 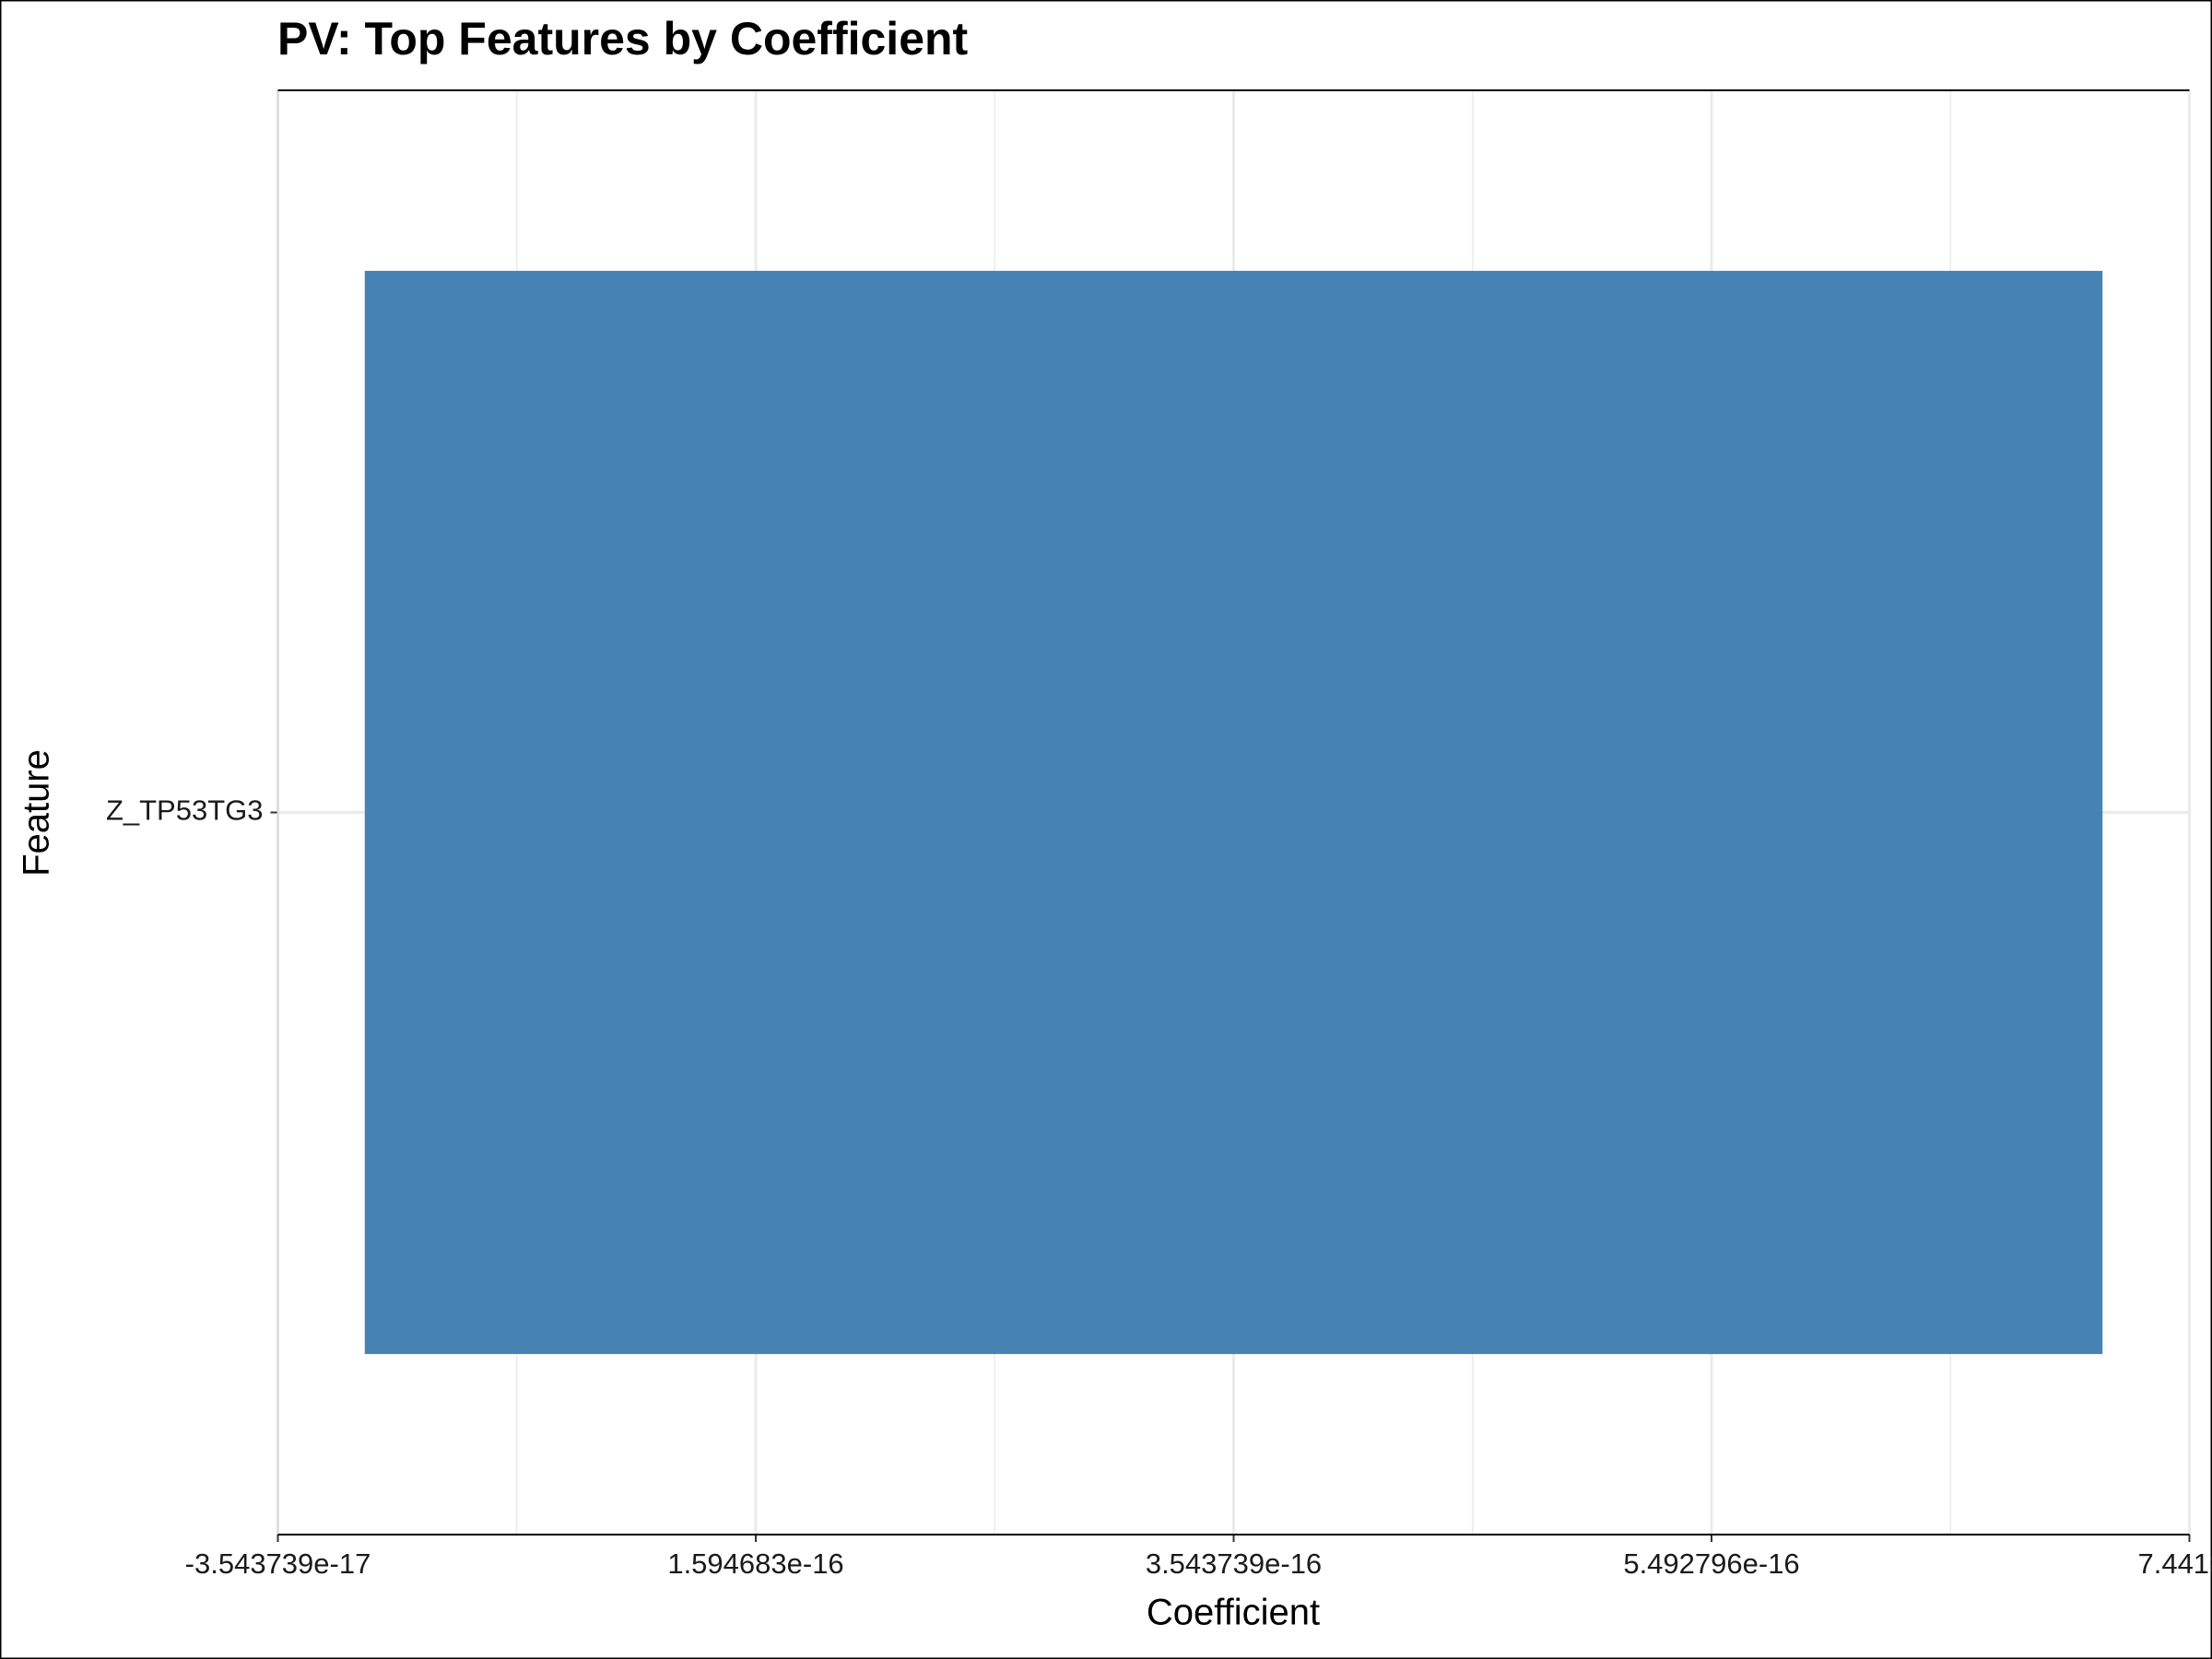 I want to click on chart-title: PV: Top Features by Coefficient, so click(x=623, y=39).